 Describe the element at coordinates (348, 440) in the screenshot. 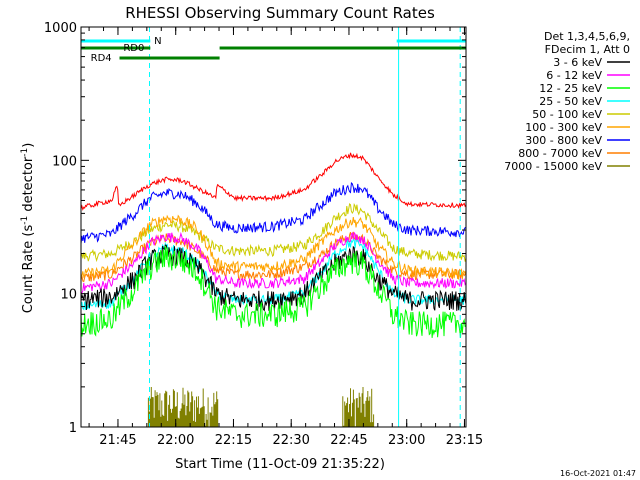

I see `x-tick-label-2245: 22:45` at that location.